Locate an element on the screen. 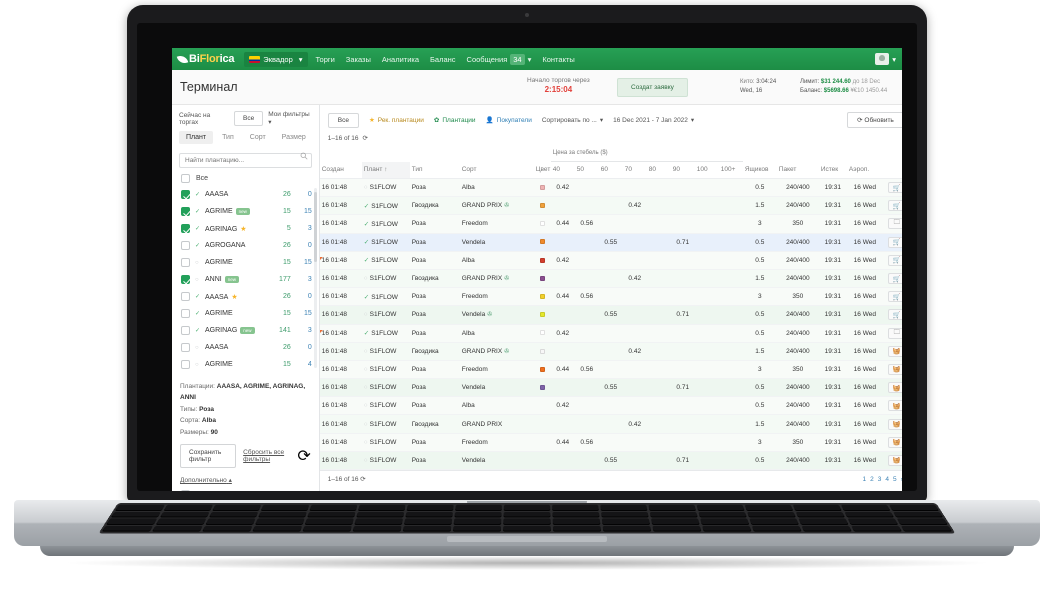  col-created: Создан is located at coordinates (340, 170).